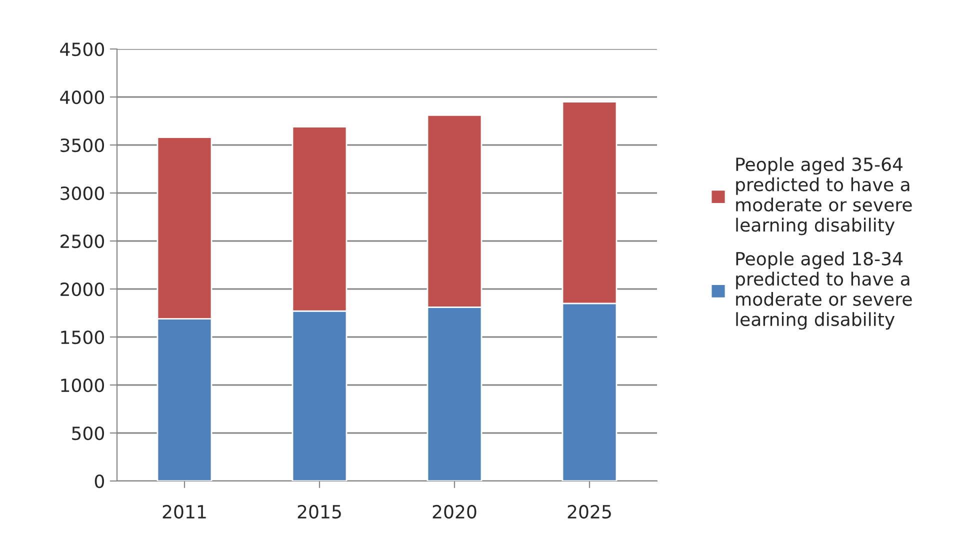 Image resolution: width=960 pixels, height=558 pixels. What do you see at coordinates (82, 241) in the screenshot?
I see `y-tick-label: 2500` at bounding box center [82, 241].